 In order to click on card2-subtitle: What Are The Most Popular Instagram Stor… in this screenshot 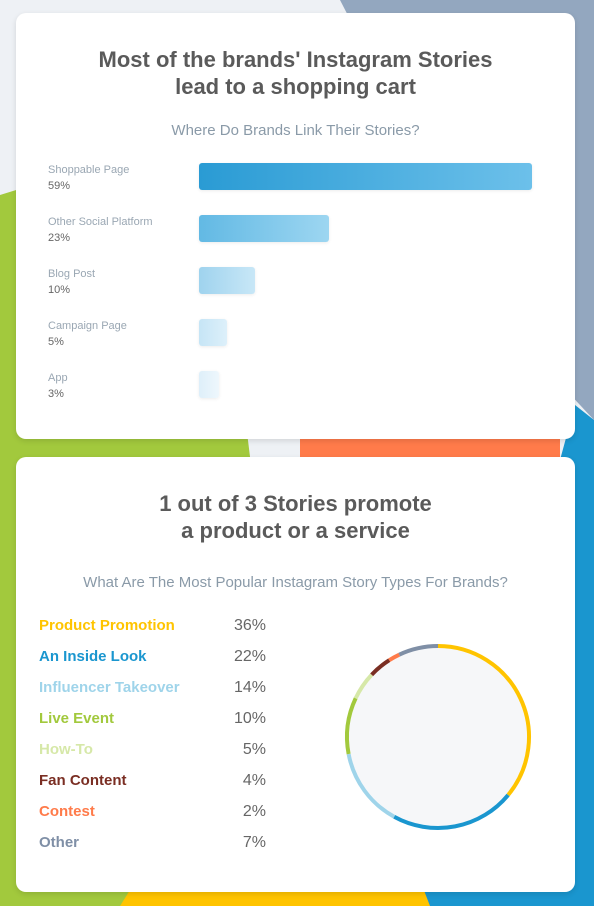, I will do `click(295, 582)`.